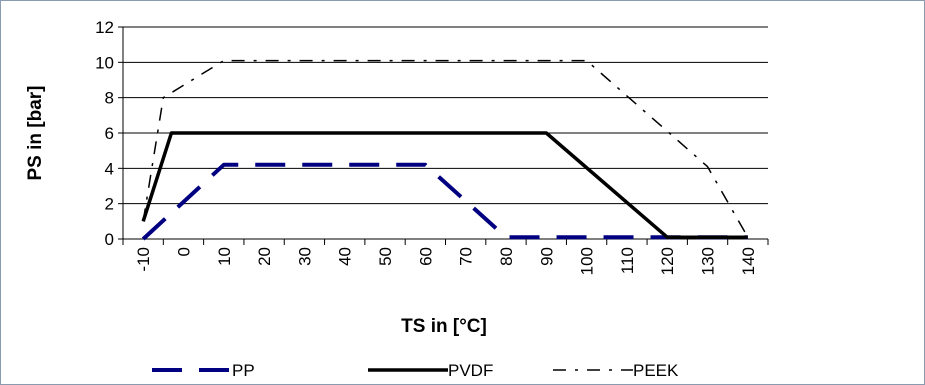 The height and width of the screenshot is (385, 925). Describe the element at coordinates (109, 204) in the screenshot. I see `y-tick-label: 2` at that location.